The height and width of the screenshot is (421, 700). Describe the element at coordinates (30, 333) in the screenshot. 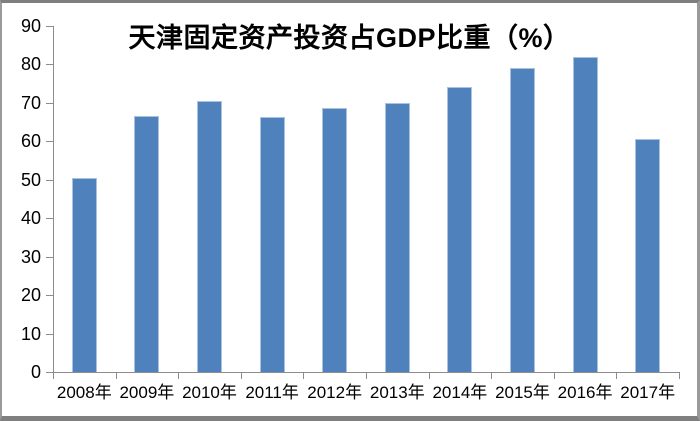

I see `y-tick-label: 10` at that location.